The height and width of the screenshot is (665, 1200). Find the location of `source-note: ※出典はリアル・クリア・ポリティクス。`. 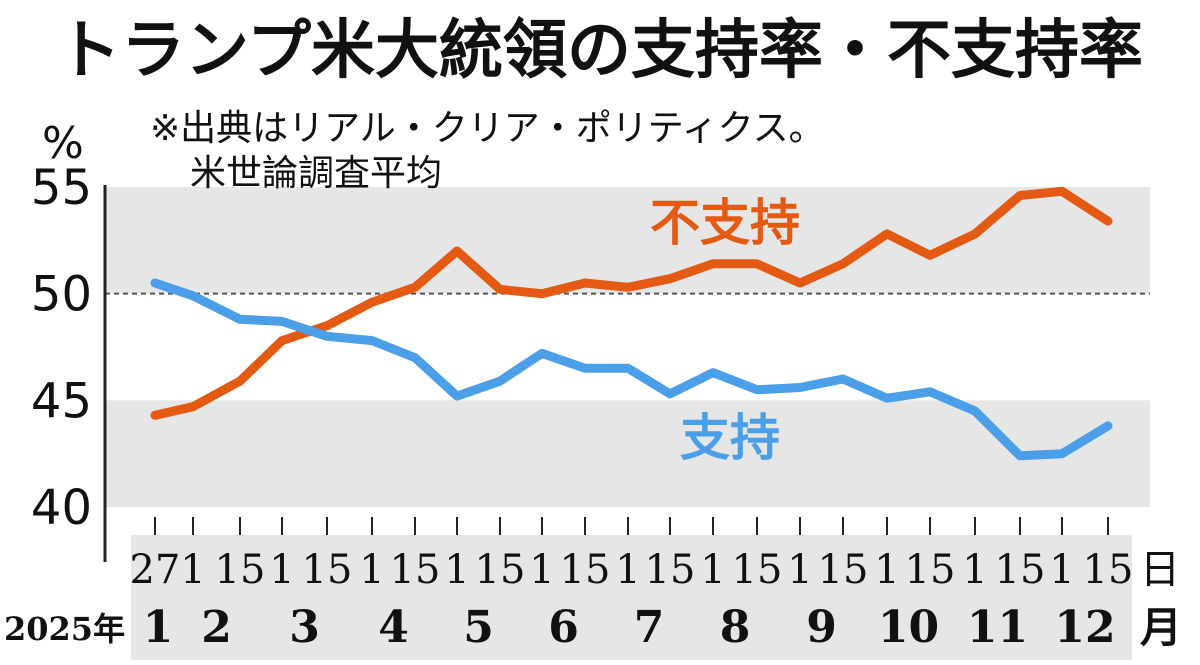

source-note: ※出典はリアル・クリア・ポリティクス。 is located at coordinates (487, 128).